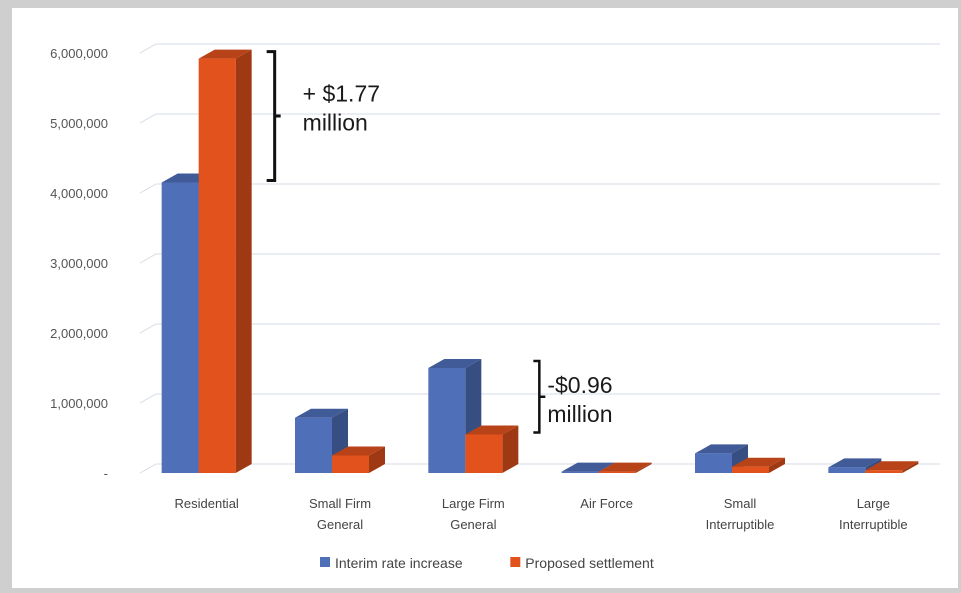 The height and width of the screenshot is (593, 961). What do you see at coordinates (79, 123) in the screenshot?
I see `y-tick-label: 5,000,000` at bounding box center [79, 123].